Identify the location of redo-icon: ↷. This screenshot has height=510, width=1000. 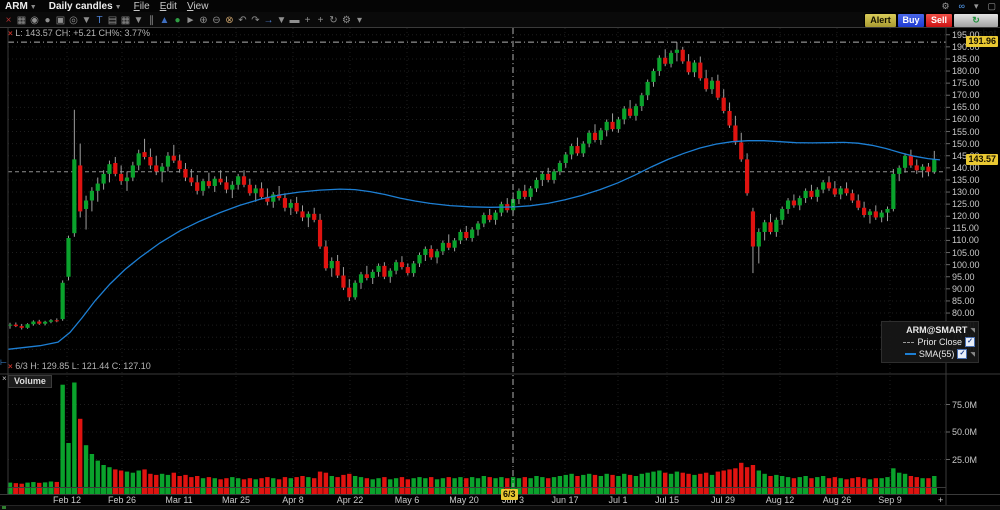
(255, 20).